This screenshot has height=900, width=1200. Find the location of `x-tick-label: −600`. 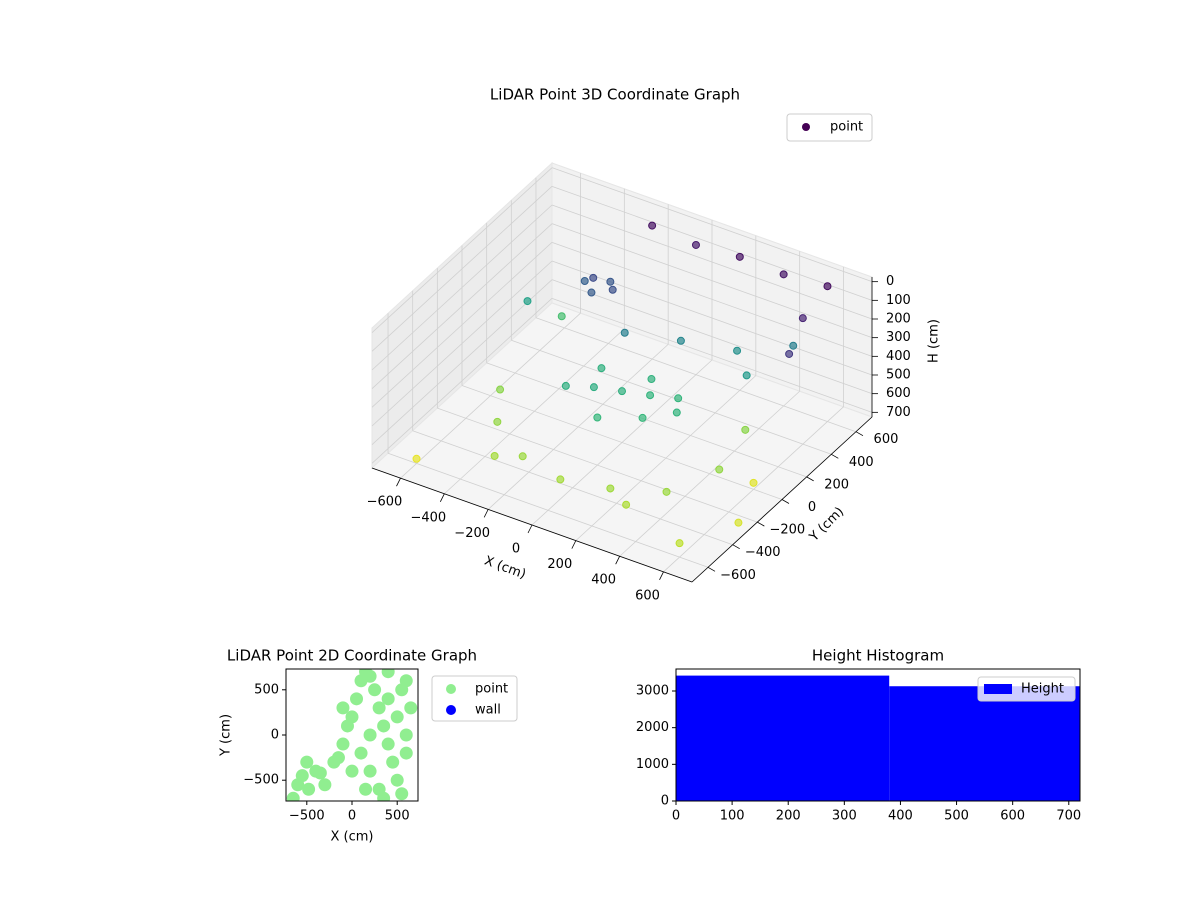

x-tick-label: −600 is located at coordinates (385, 502).